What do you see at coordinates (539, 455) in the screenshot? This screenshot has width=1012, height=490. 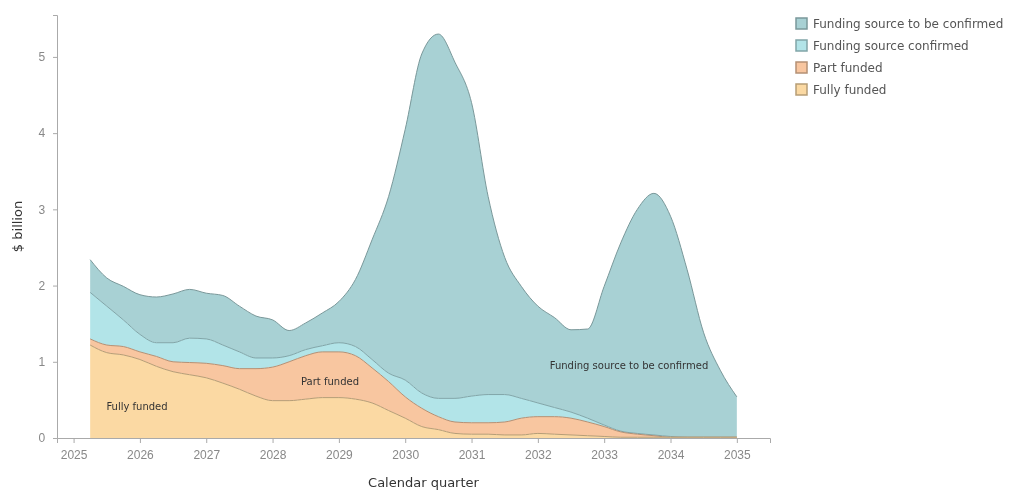 I see `x-tick-label: 2032` at bounding box center [539, 455].